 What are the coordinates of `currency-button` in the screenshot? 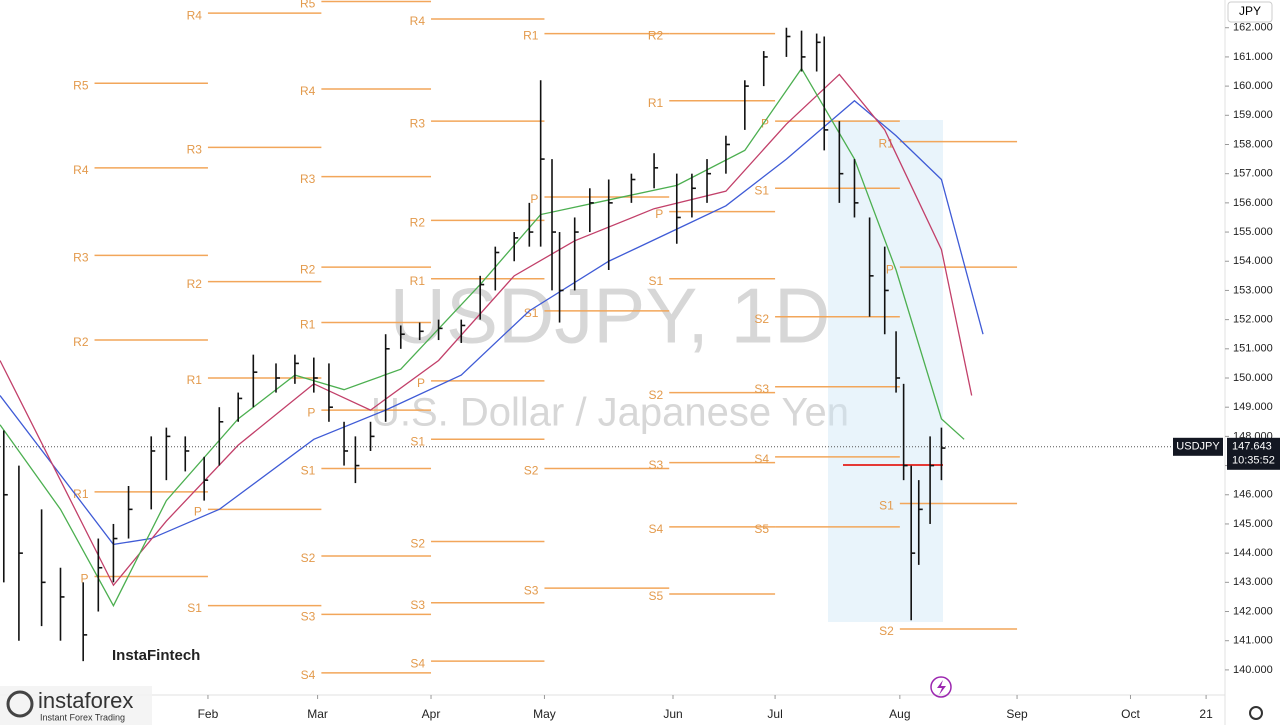 It's located at (1250, 12).